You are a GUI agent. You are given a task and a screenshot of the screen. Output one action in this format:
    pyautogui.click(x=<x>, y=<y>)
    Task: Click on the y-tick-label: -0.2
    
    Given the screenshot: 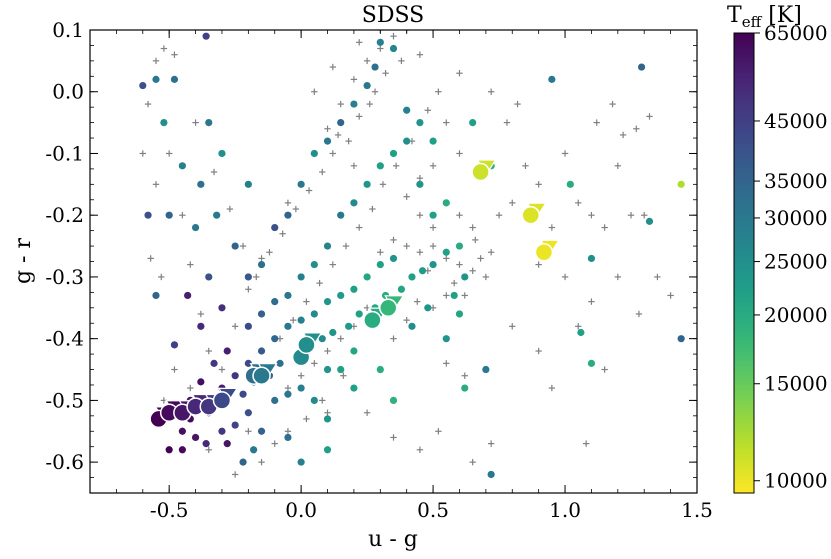 What is the action you would take?
    pyautogui.click(x=64, y=215)
    